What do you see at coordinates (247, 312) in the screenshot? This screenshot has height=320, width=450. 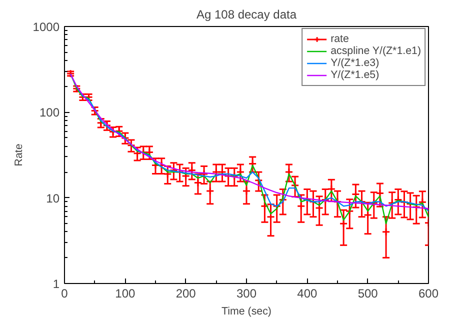 I see `x-axis-title: Time (sec)` at bounding box center [247, 312].